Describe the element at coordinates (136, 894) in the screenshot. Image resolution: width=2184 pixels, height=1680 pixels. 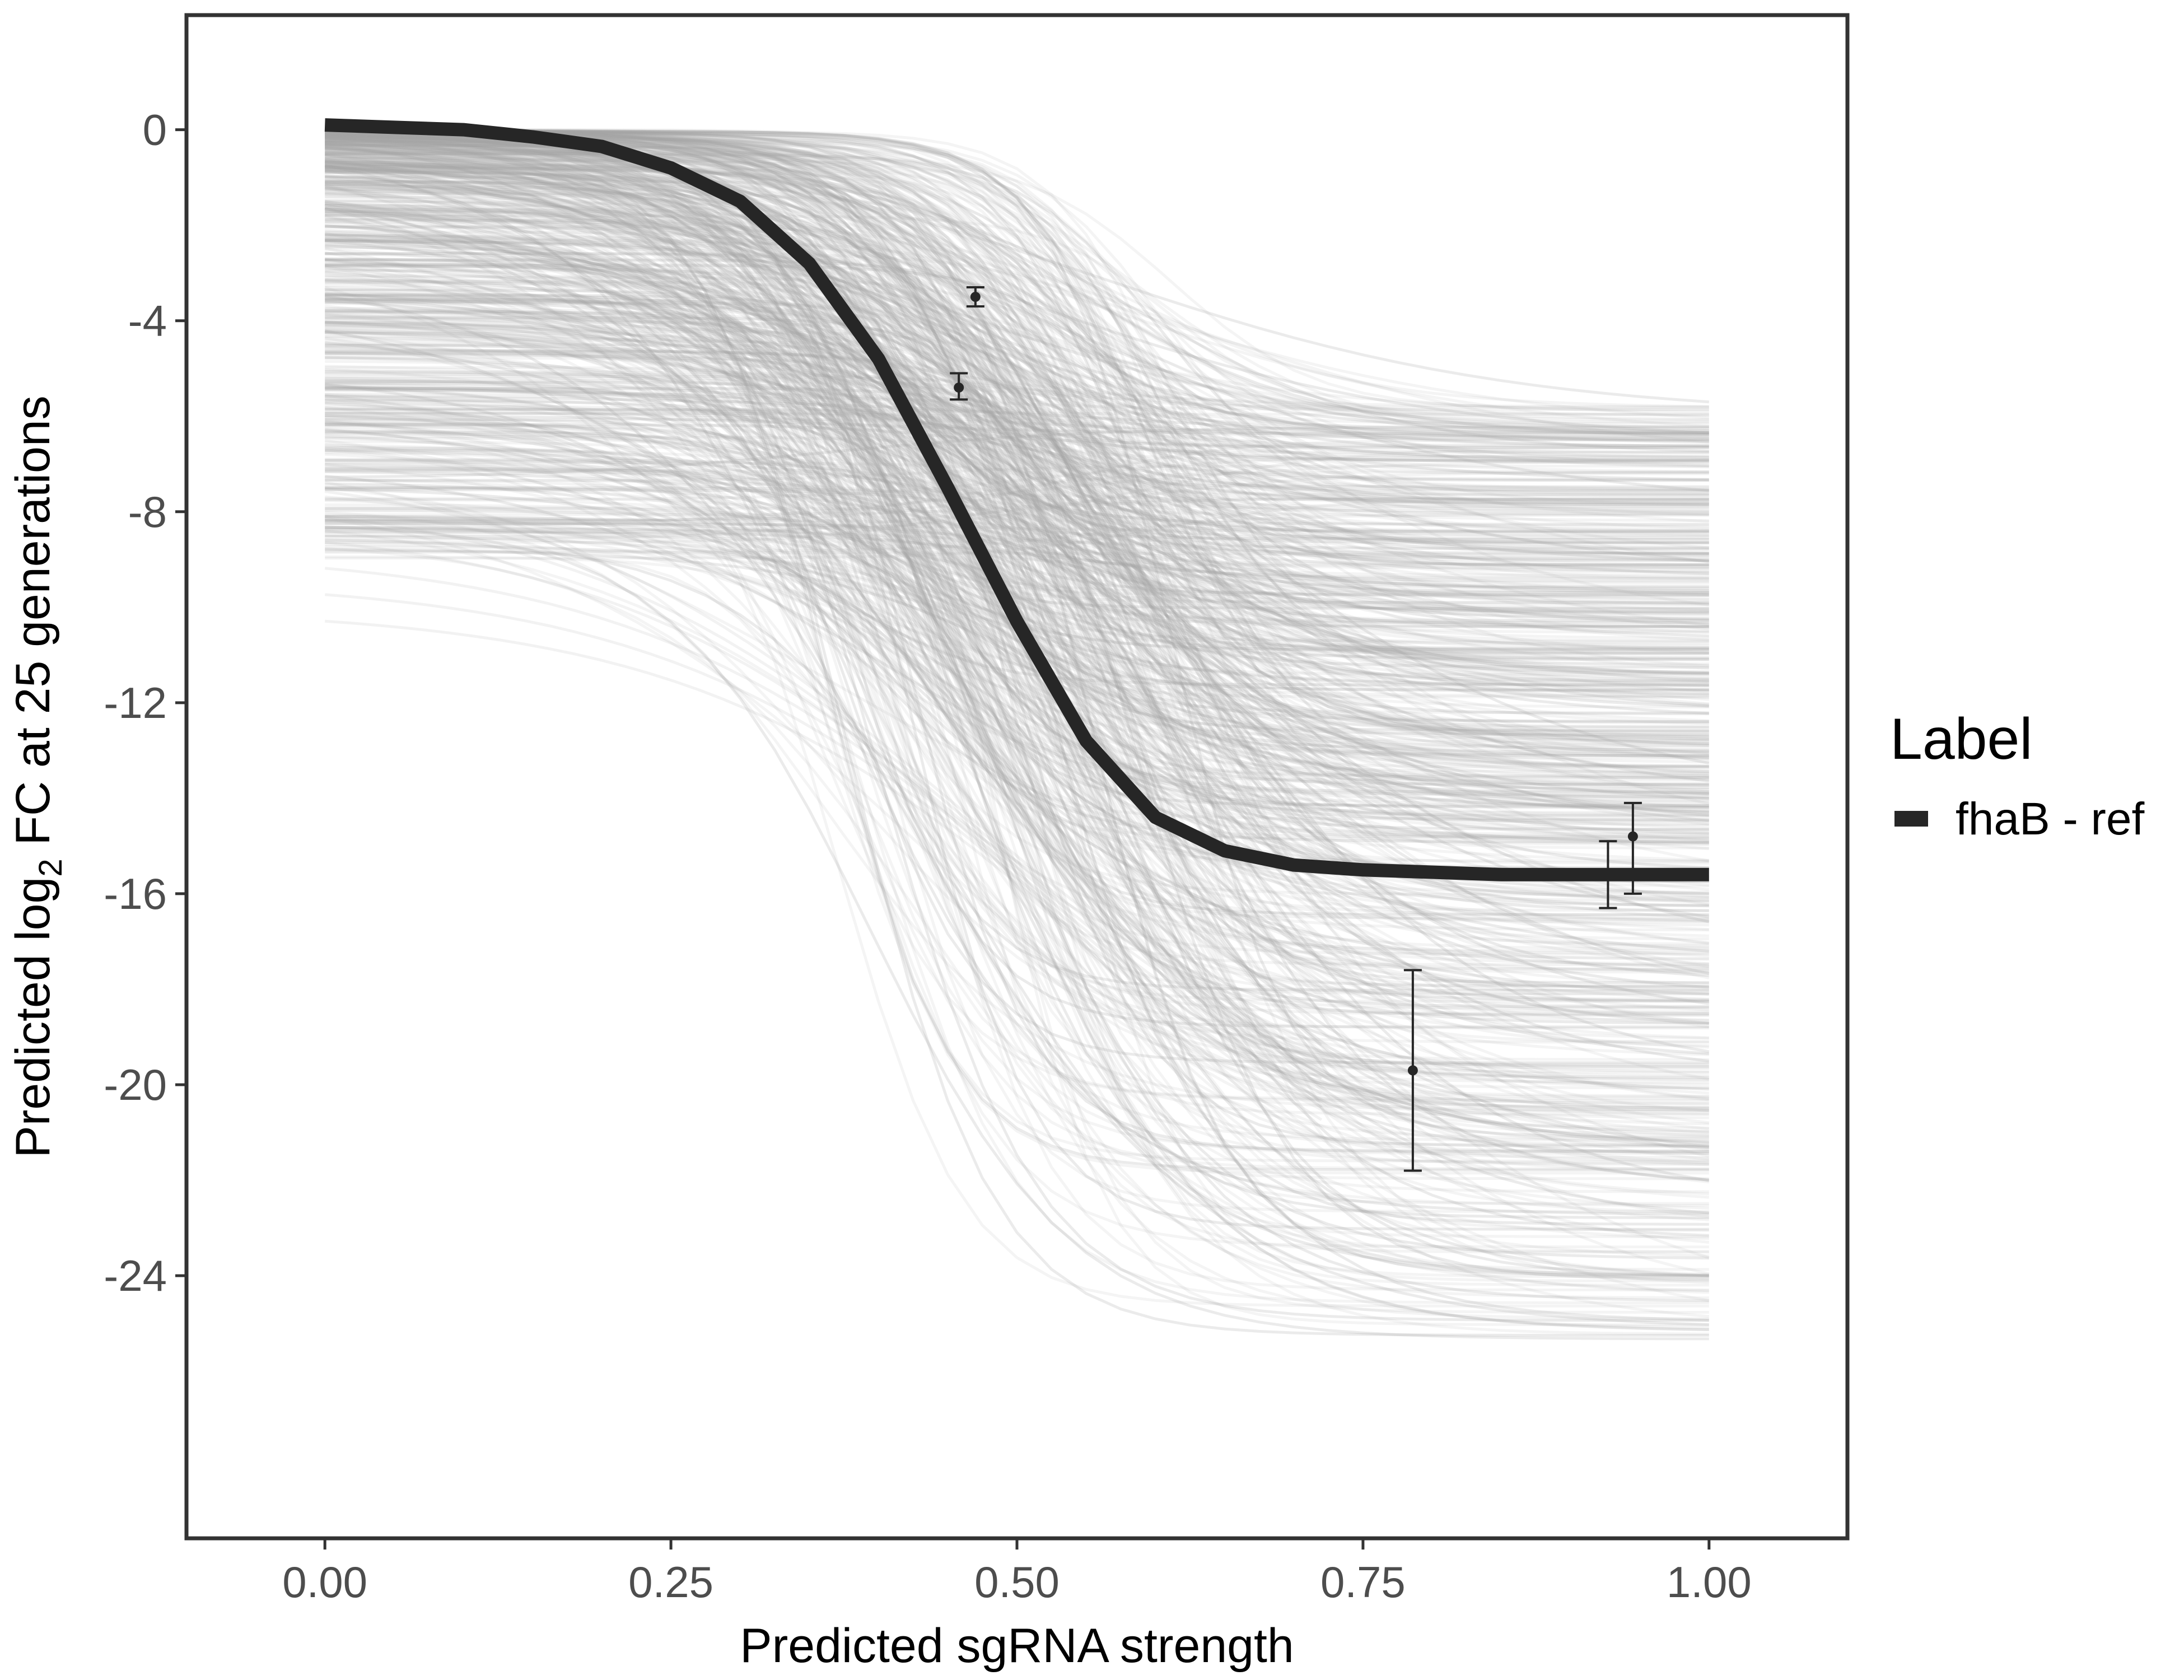
I see `y-tick-label: -16` at that location.